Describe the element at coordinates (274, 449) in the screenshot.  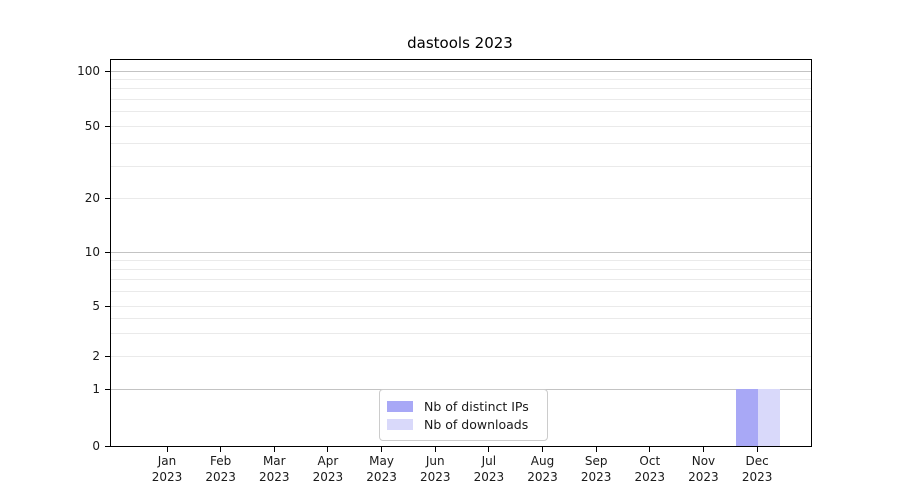
I see `x-tick-mar` at that location.